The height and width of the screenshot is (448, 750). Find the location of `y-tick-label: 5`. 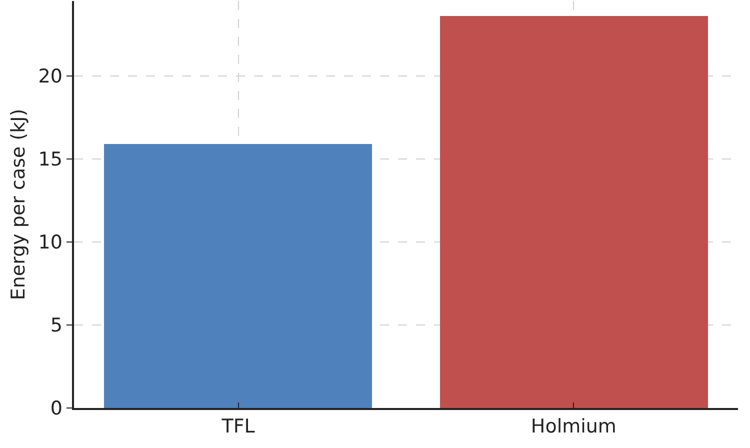

y-tick-label: 5 is located at coordinates (56, 325).